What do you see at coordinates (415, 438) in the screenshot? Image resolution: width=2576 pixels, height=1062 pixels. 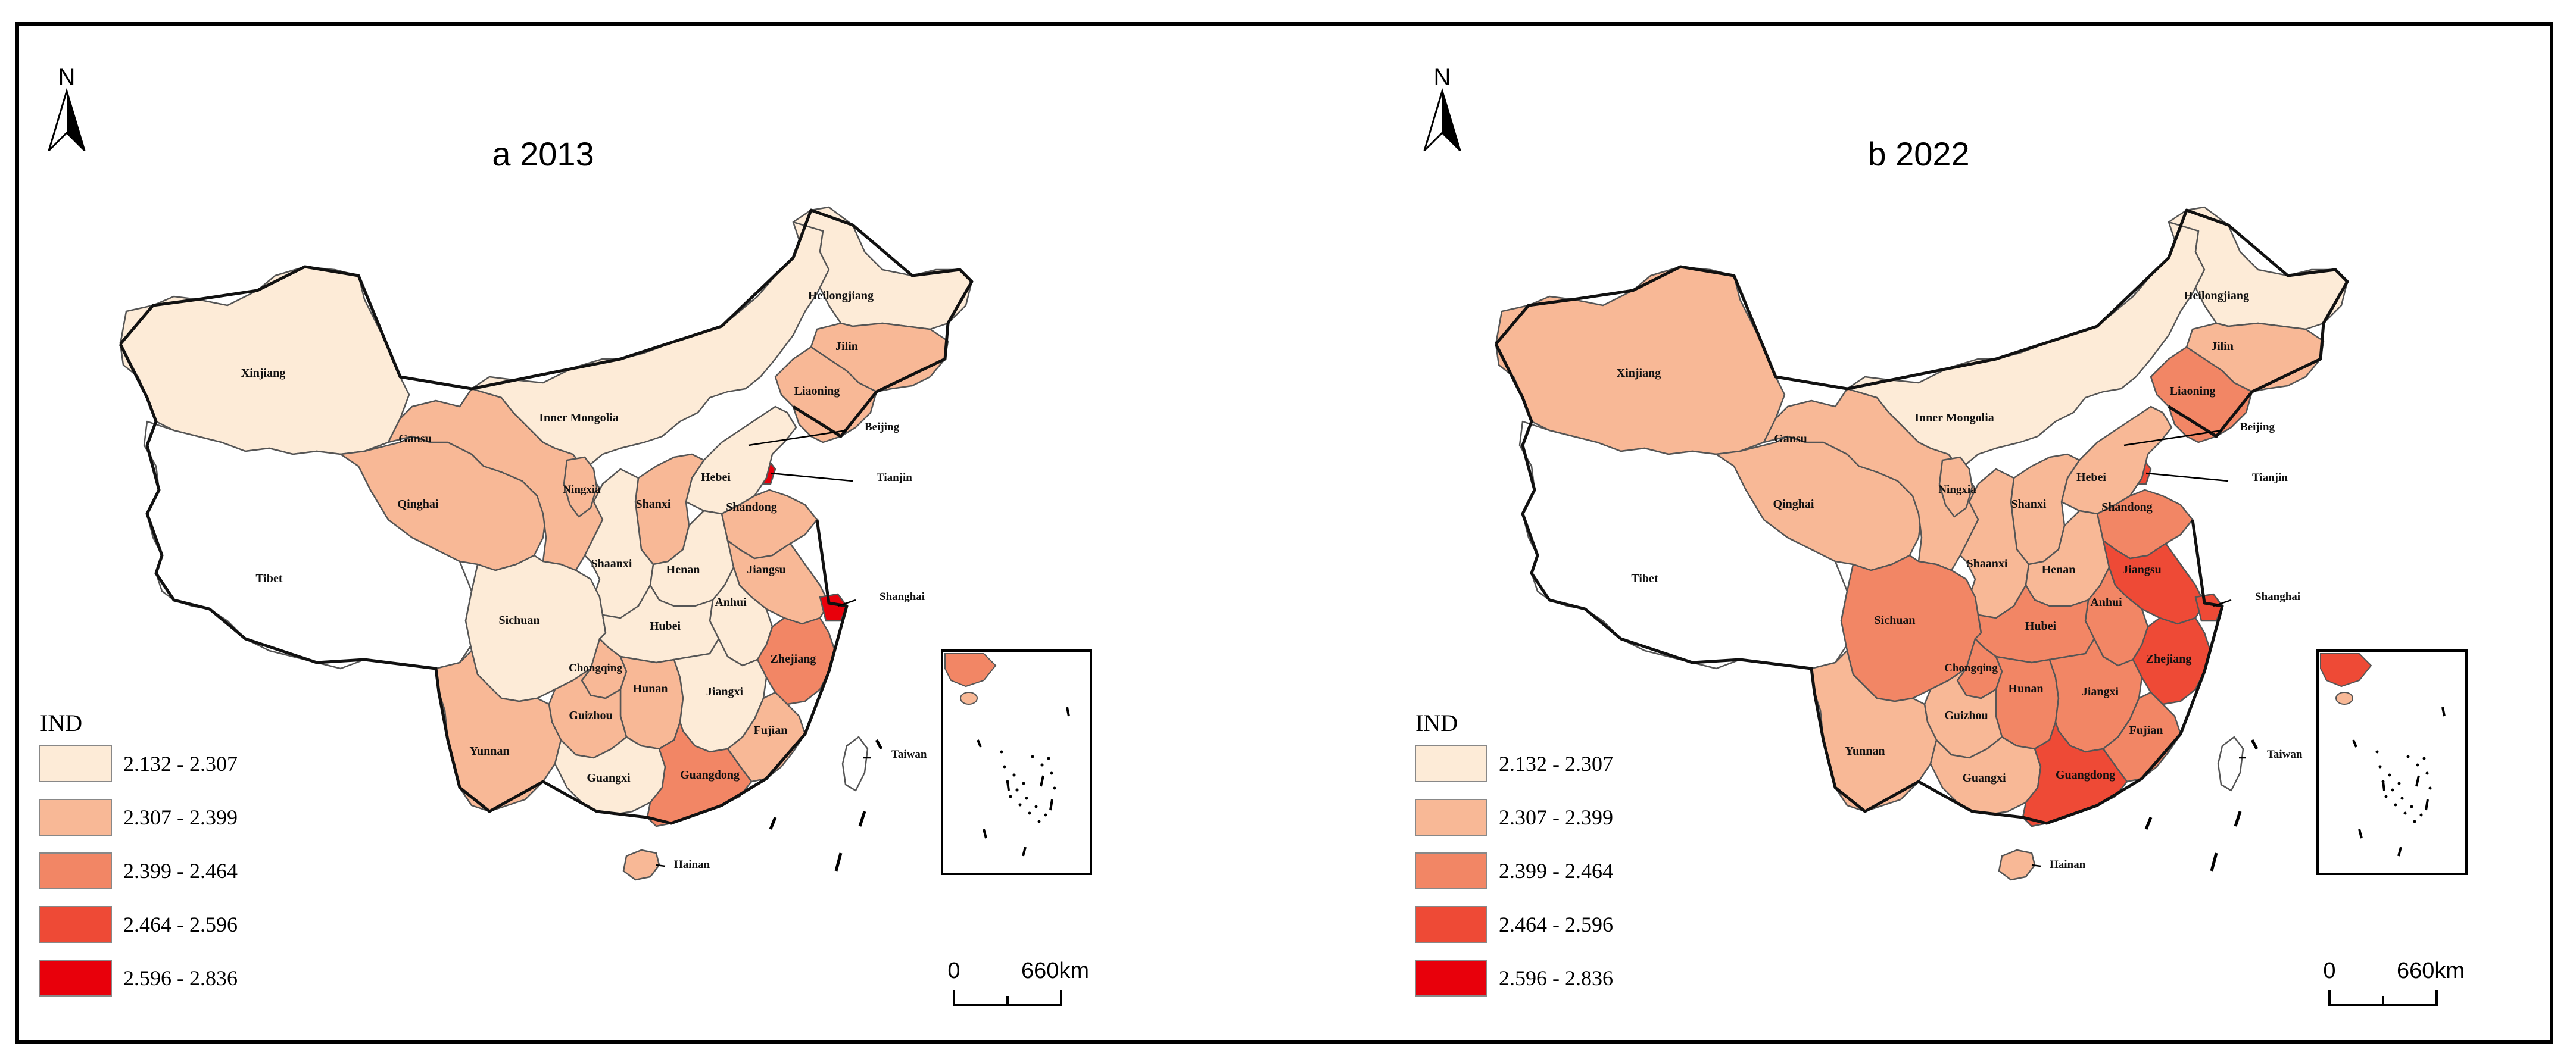 I see `label-gansu: Gansu` at bounding box center [415, 438].